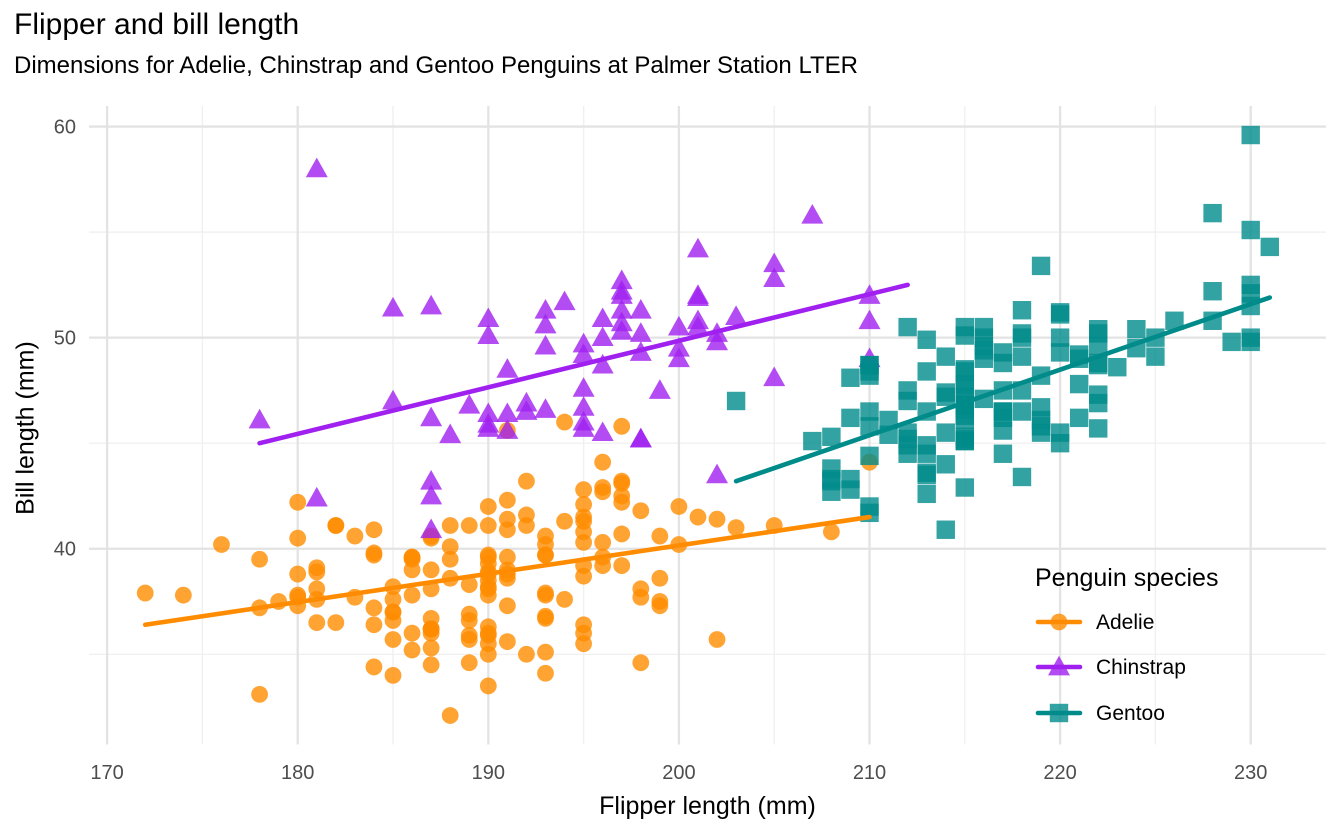  What do you see at coordinates (65, 339) in the screenshot?
I see `y-tick-label: 50` at bounding box center [65, 339].